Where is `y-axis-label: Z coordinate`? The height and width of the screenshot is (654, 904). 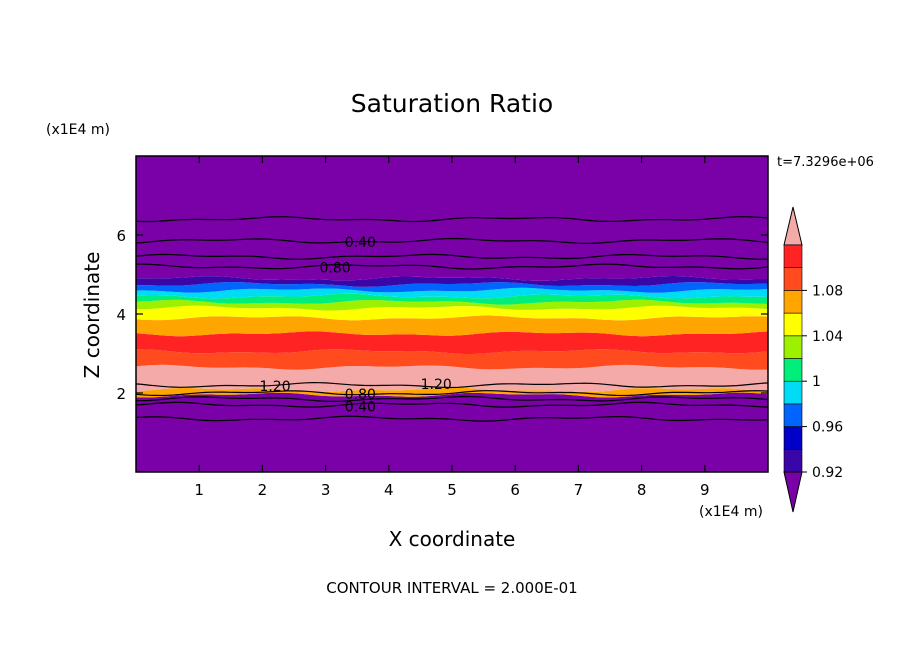
y-axis-label: Z coordinate is located at coordinates (92, 315).